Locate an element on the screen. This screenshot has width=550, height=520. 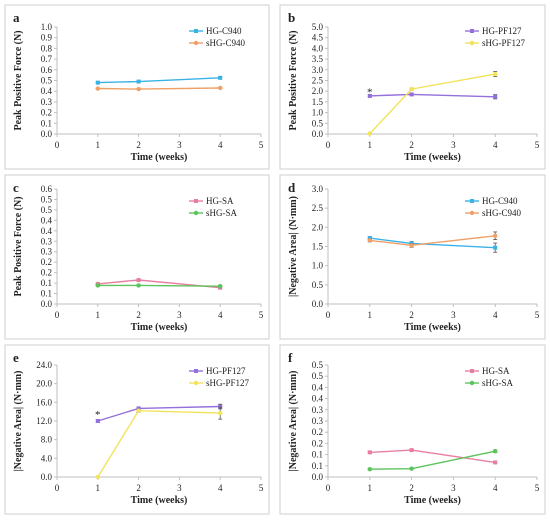
data-point-HG-PF127 is located at coordinates (369, 95).